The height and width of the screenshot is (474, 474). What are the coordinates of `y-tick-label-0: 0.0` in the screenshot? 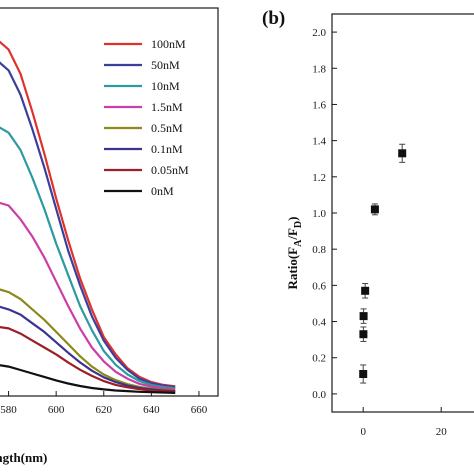 It's located at (319, 395).